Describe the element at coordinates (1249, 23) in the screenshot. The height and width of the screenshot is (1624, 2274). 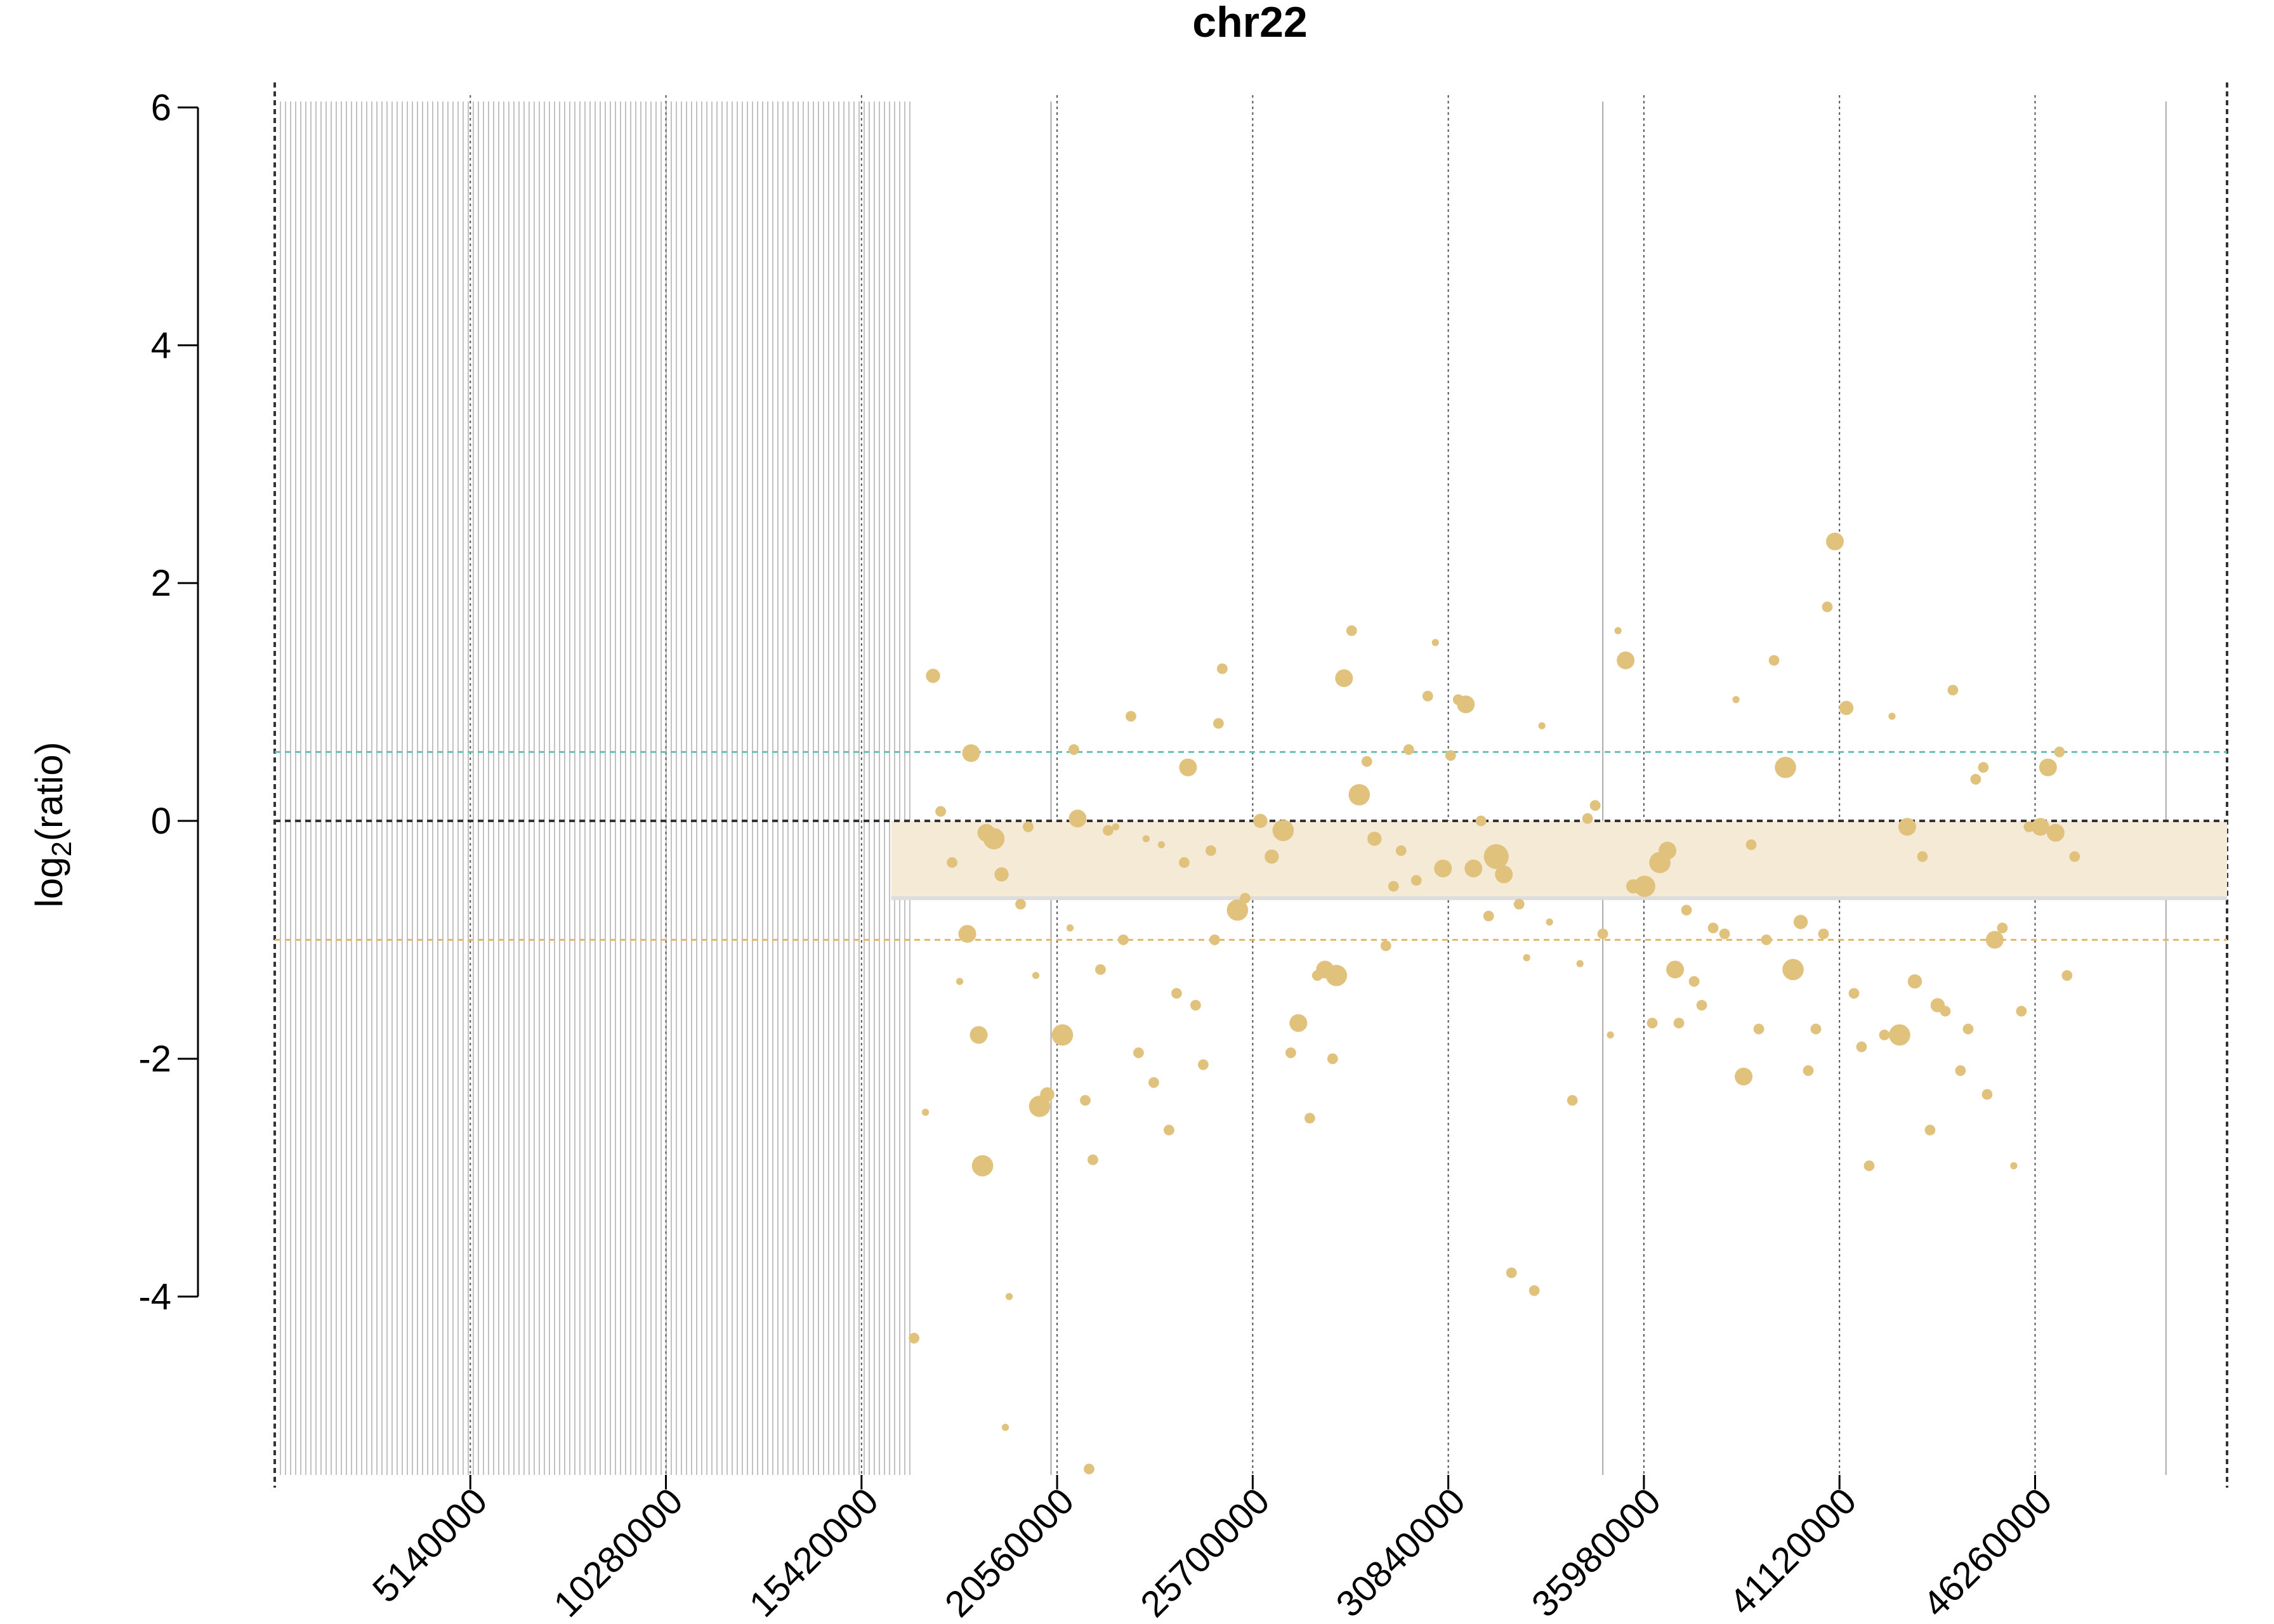
I see `chart-title: chr22` at that location.